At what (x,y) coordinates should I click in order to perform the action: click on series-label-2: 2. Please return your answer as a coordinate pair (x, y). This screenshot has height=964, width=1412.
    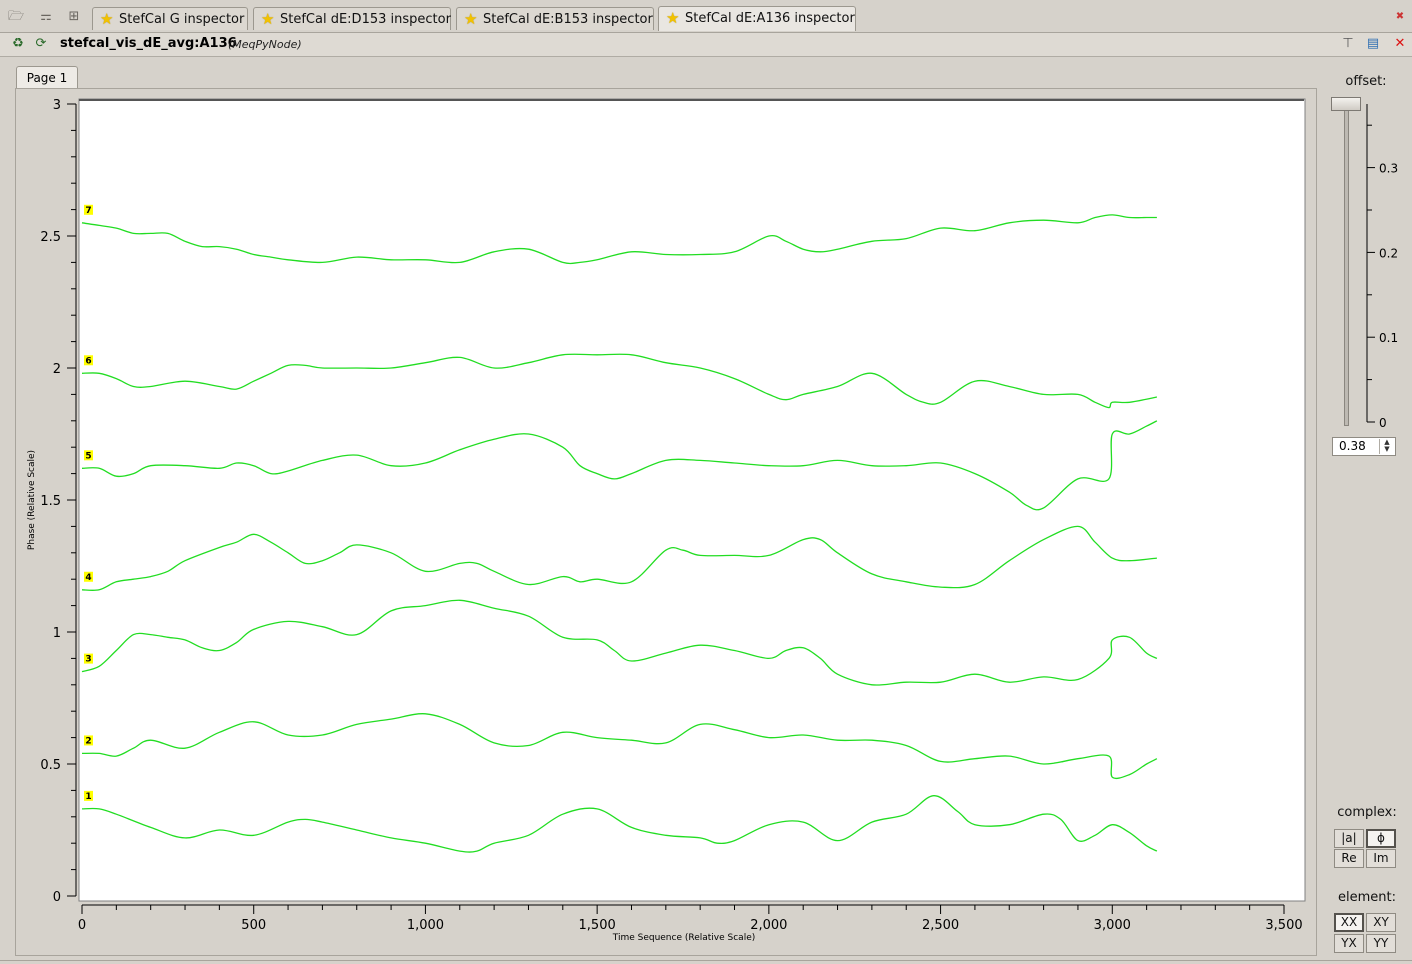
    Looking at the image, I should click on (88, 741).